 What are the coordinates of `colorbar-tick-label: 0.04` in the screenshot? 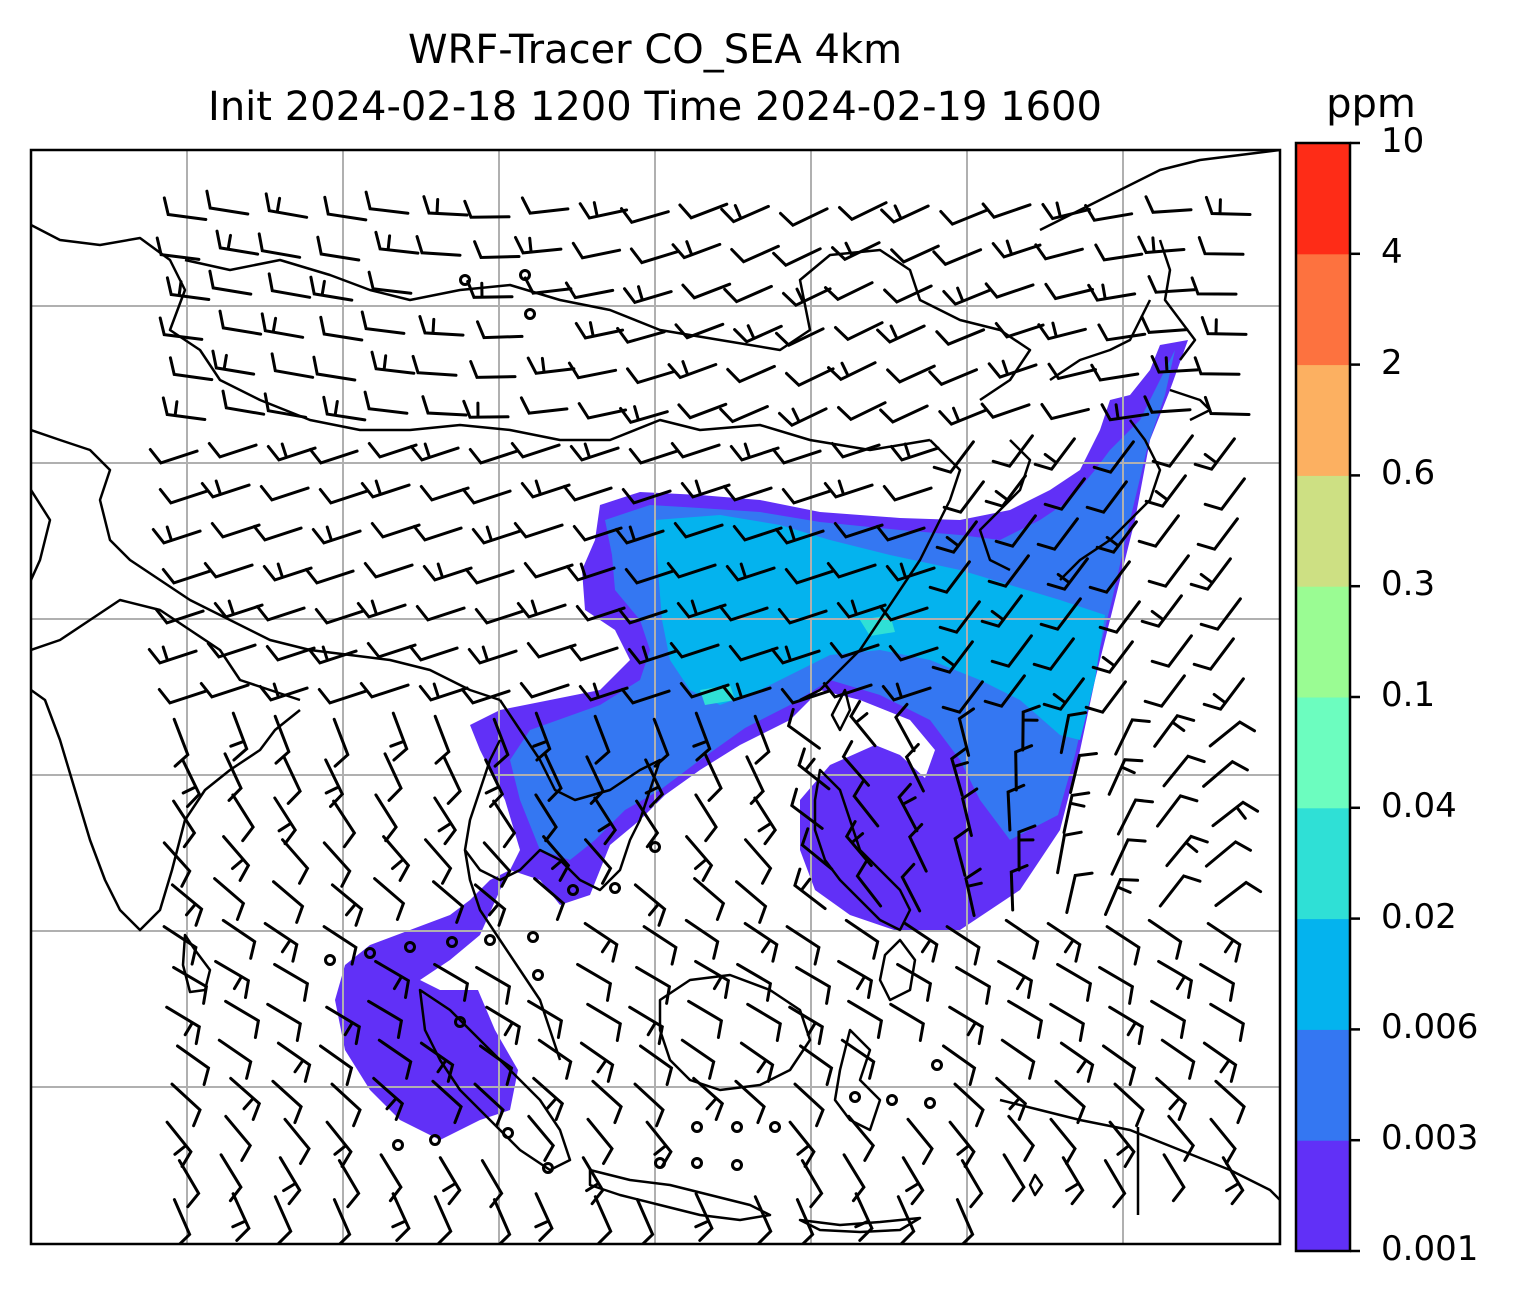 It's located at (1419, 805).